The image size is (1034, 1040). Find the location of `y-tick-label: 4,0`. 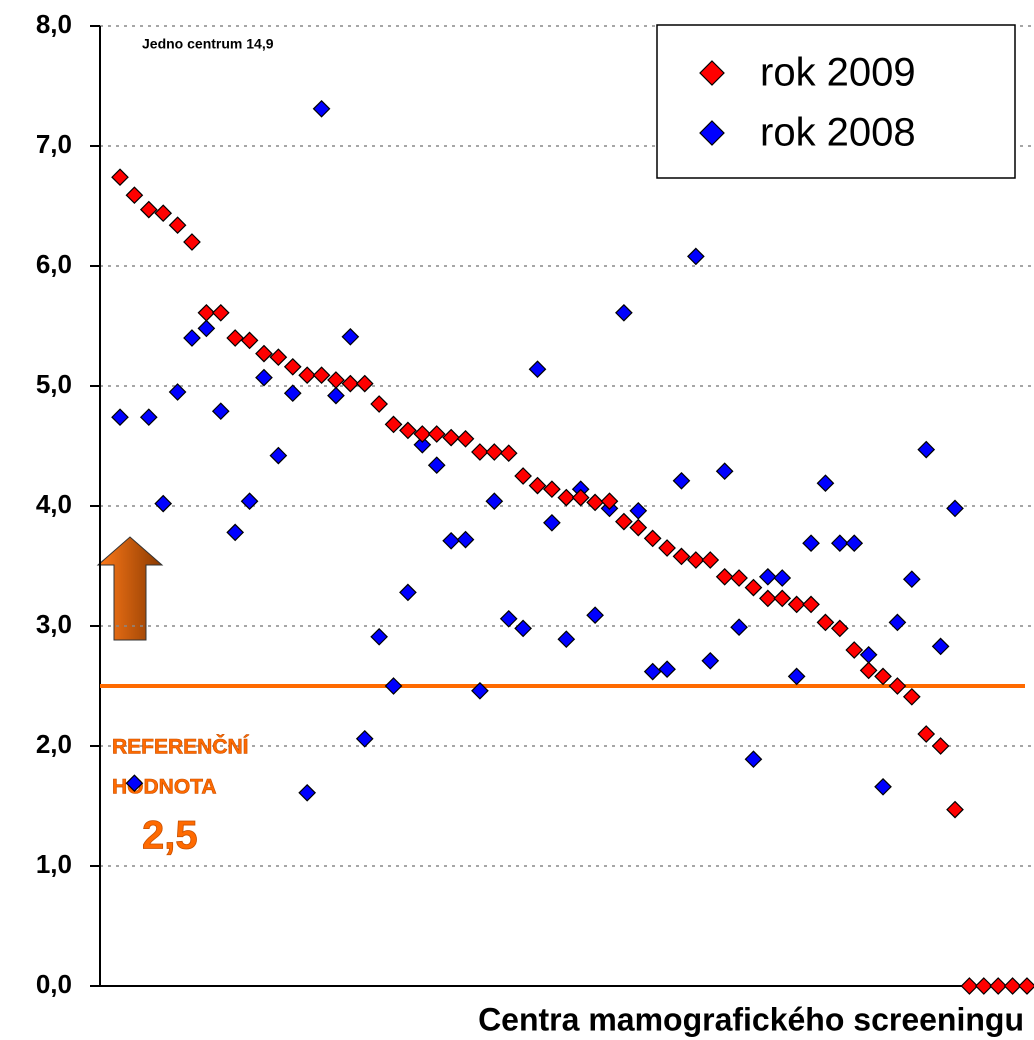

y-tick-label: 4,0 is located at coordinates (54, 504).